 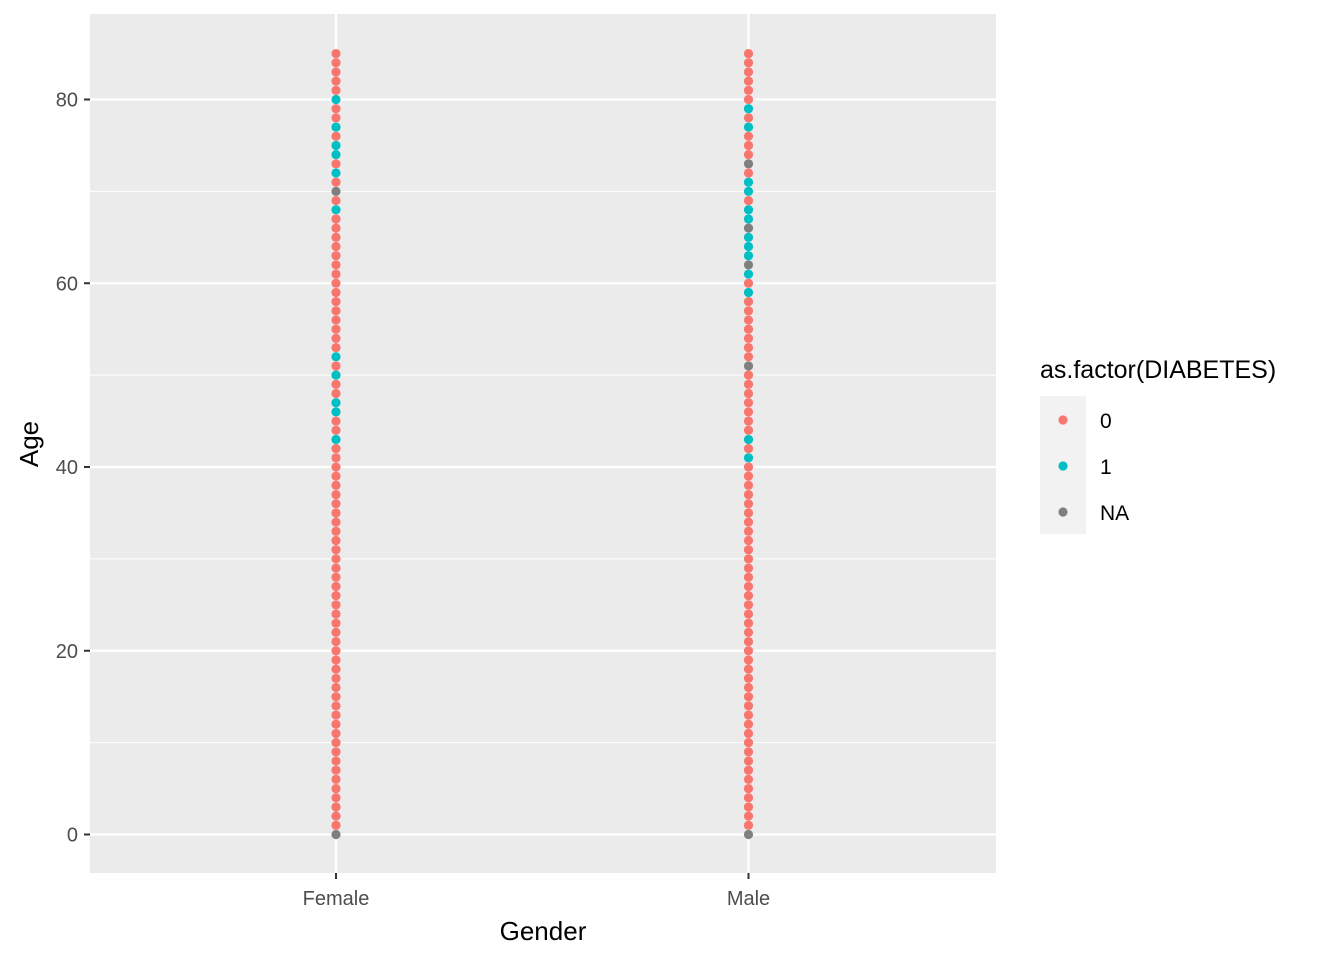 What do you see at coordinates (67, 101) in the screenshot?
I see `y-tick-label: 80` at bounding box center [67, 101].